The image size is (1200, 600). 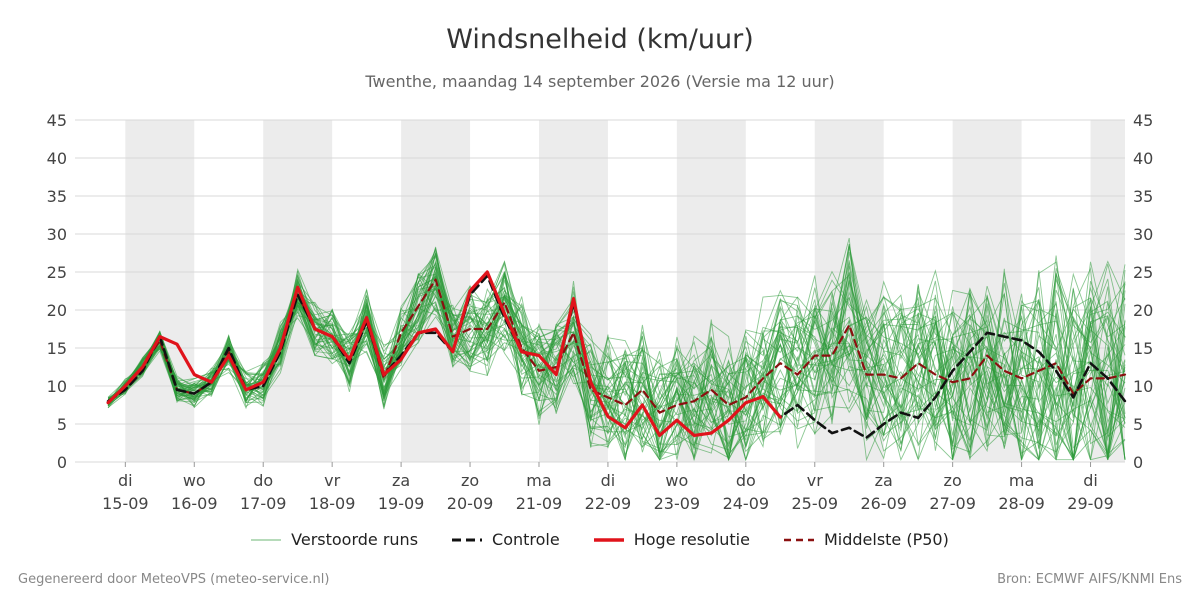 I want to click on y-tick-label-left: 40, so click(x=57, y=158).